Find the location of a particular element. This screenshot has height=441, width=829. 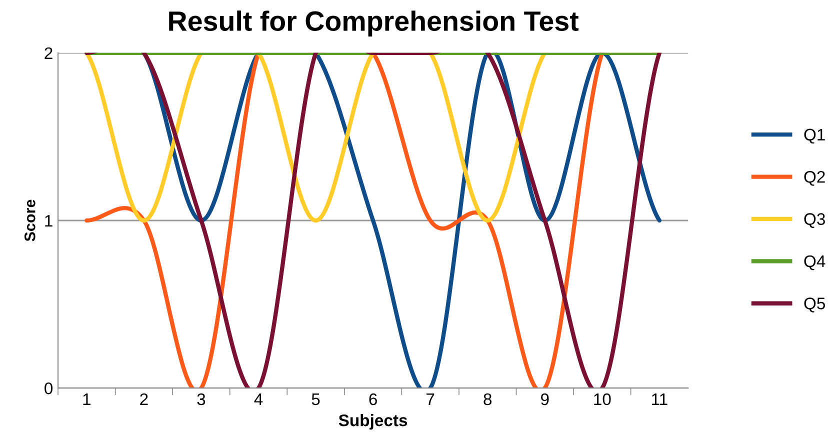

y-tick-label: 2 is located at coordinates (48, 53).